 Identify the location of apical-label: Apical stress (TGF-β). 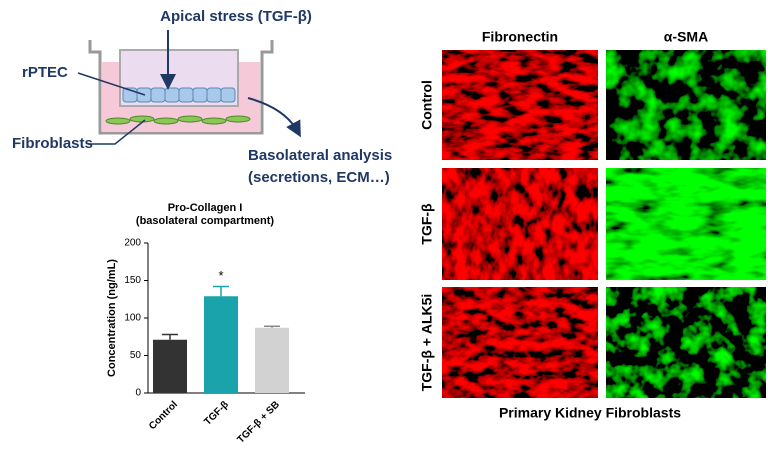
(236, 16).